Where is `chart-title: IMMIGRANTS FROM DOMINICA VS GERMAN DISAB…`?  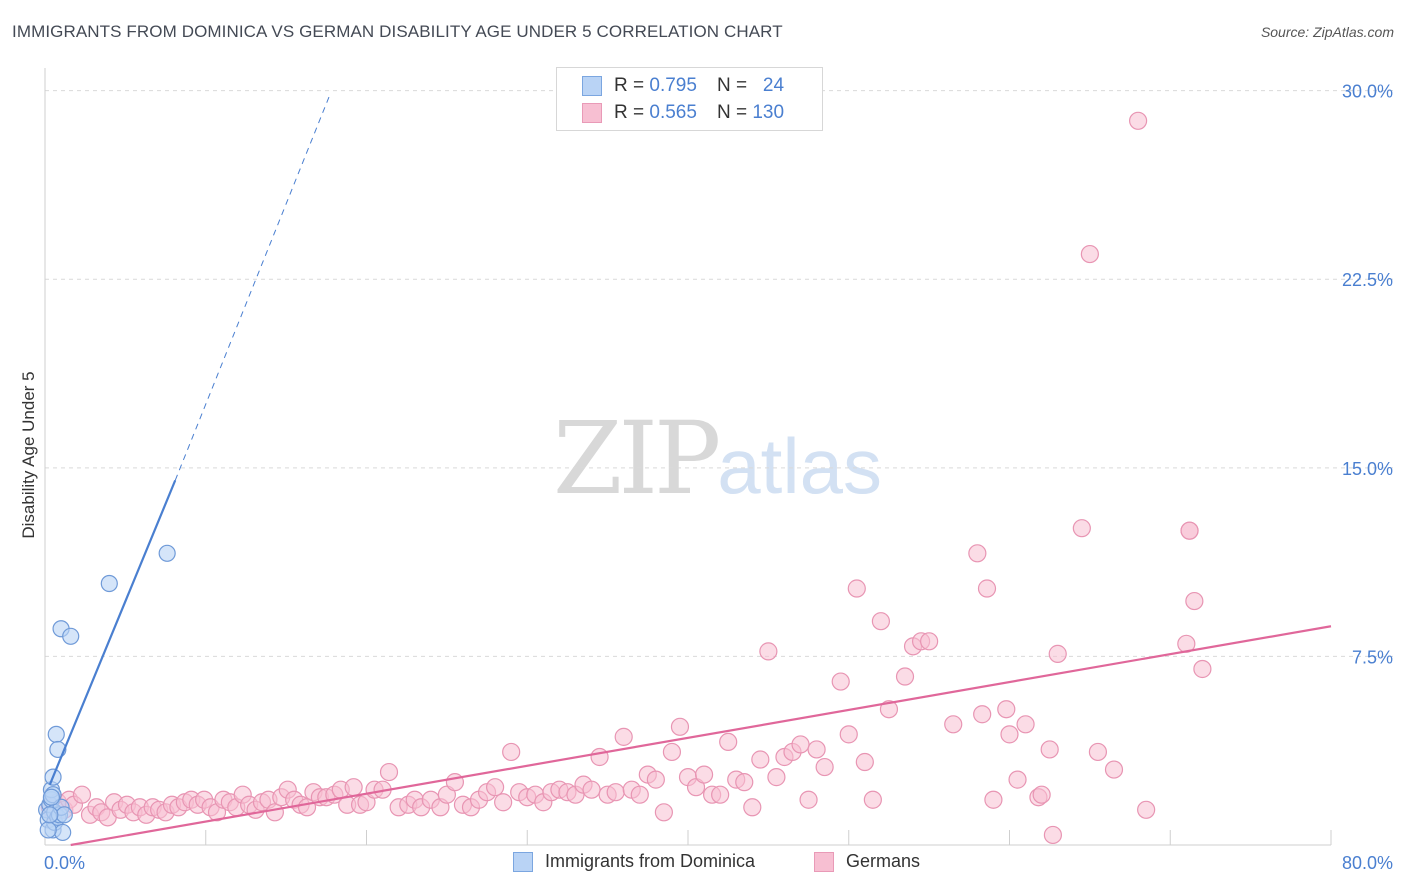
chart-title: IMMIGRANTS FROM DOMINICA VS GERMAN DISAB… is located at coordinates (397, 31).